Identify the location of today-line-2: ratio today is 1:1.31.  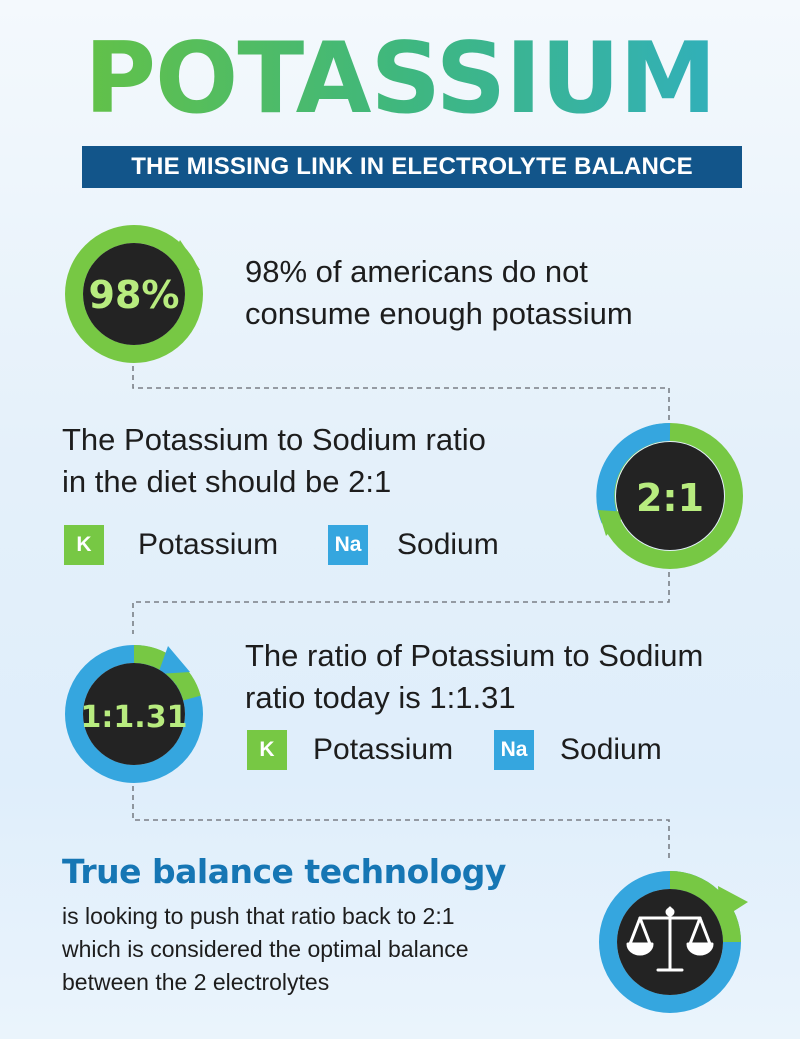
(380, 697).